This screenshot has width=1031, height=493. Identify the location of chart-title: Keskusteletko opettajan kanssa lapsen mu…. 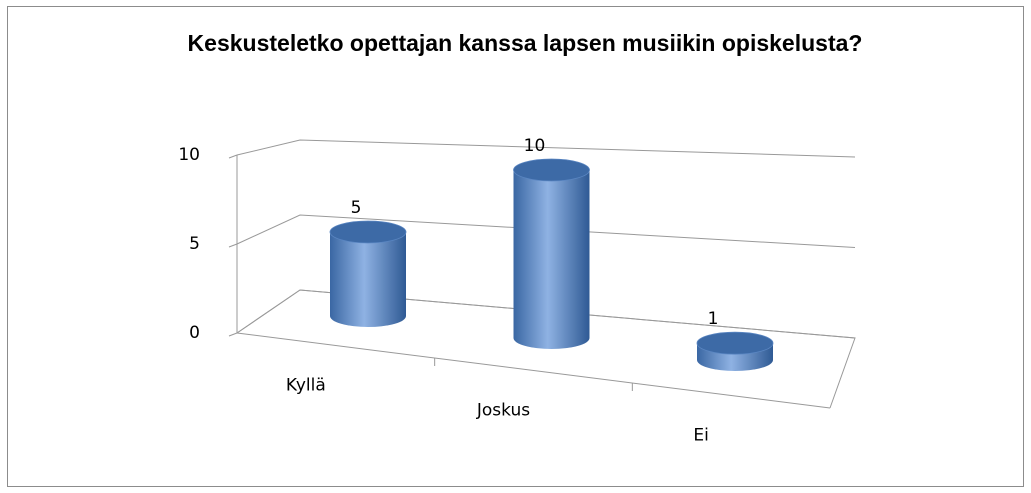
(525, 43).